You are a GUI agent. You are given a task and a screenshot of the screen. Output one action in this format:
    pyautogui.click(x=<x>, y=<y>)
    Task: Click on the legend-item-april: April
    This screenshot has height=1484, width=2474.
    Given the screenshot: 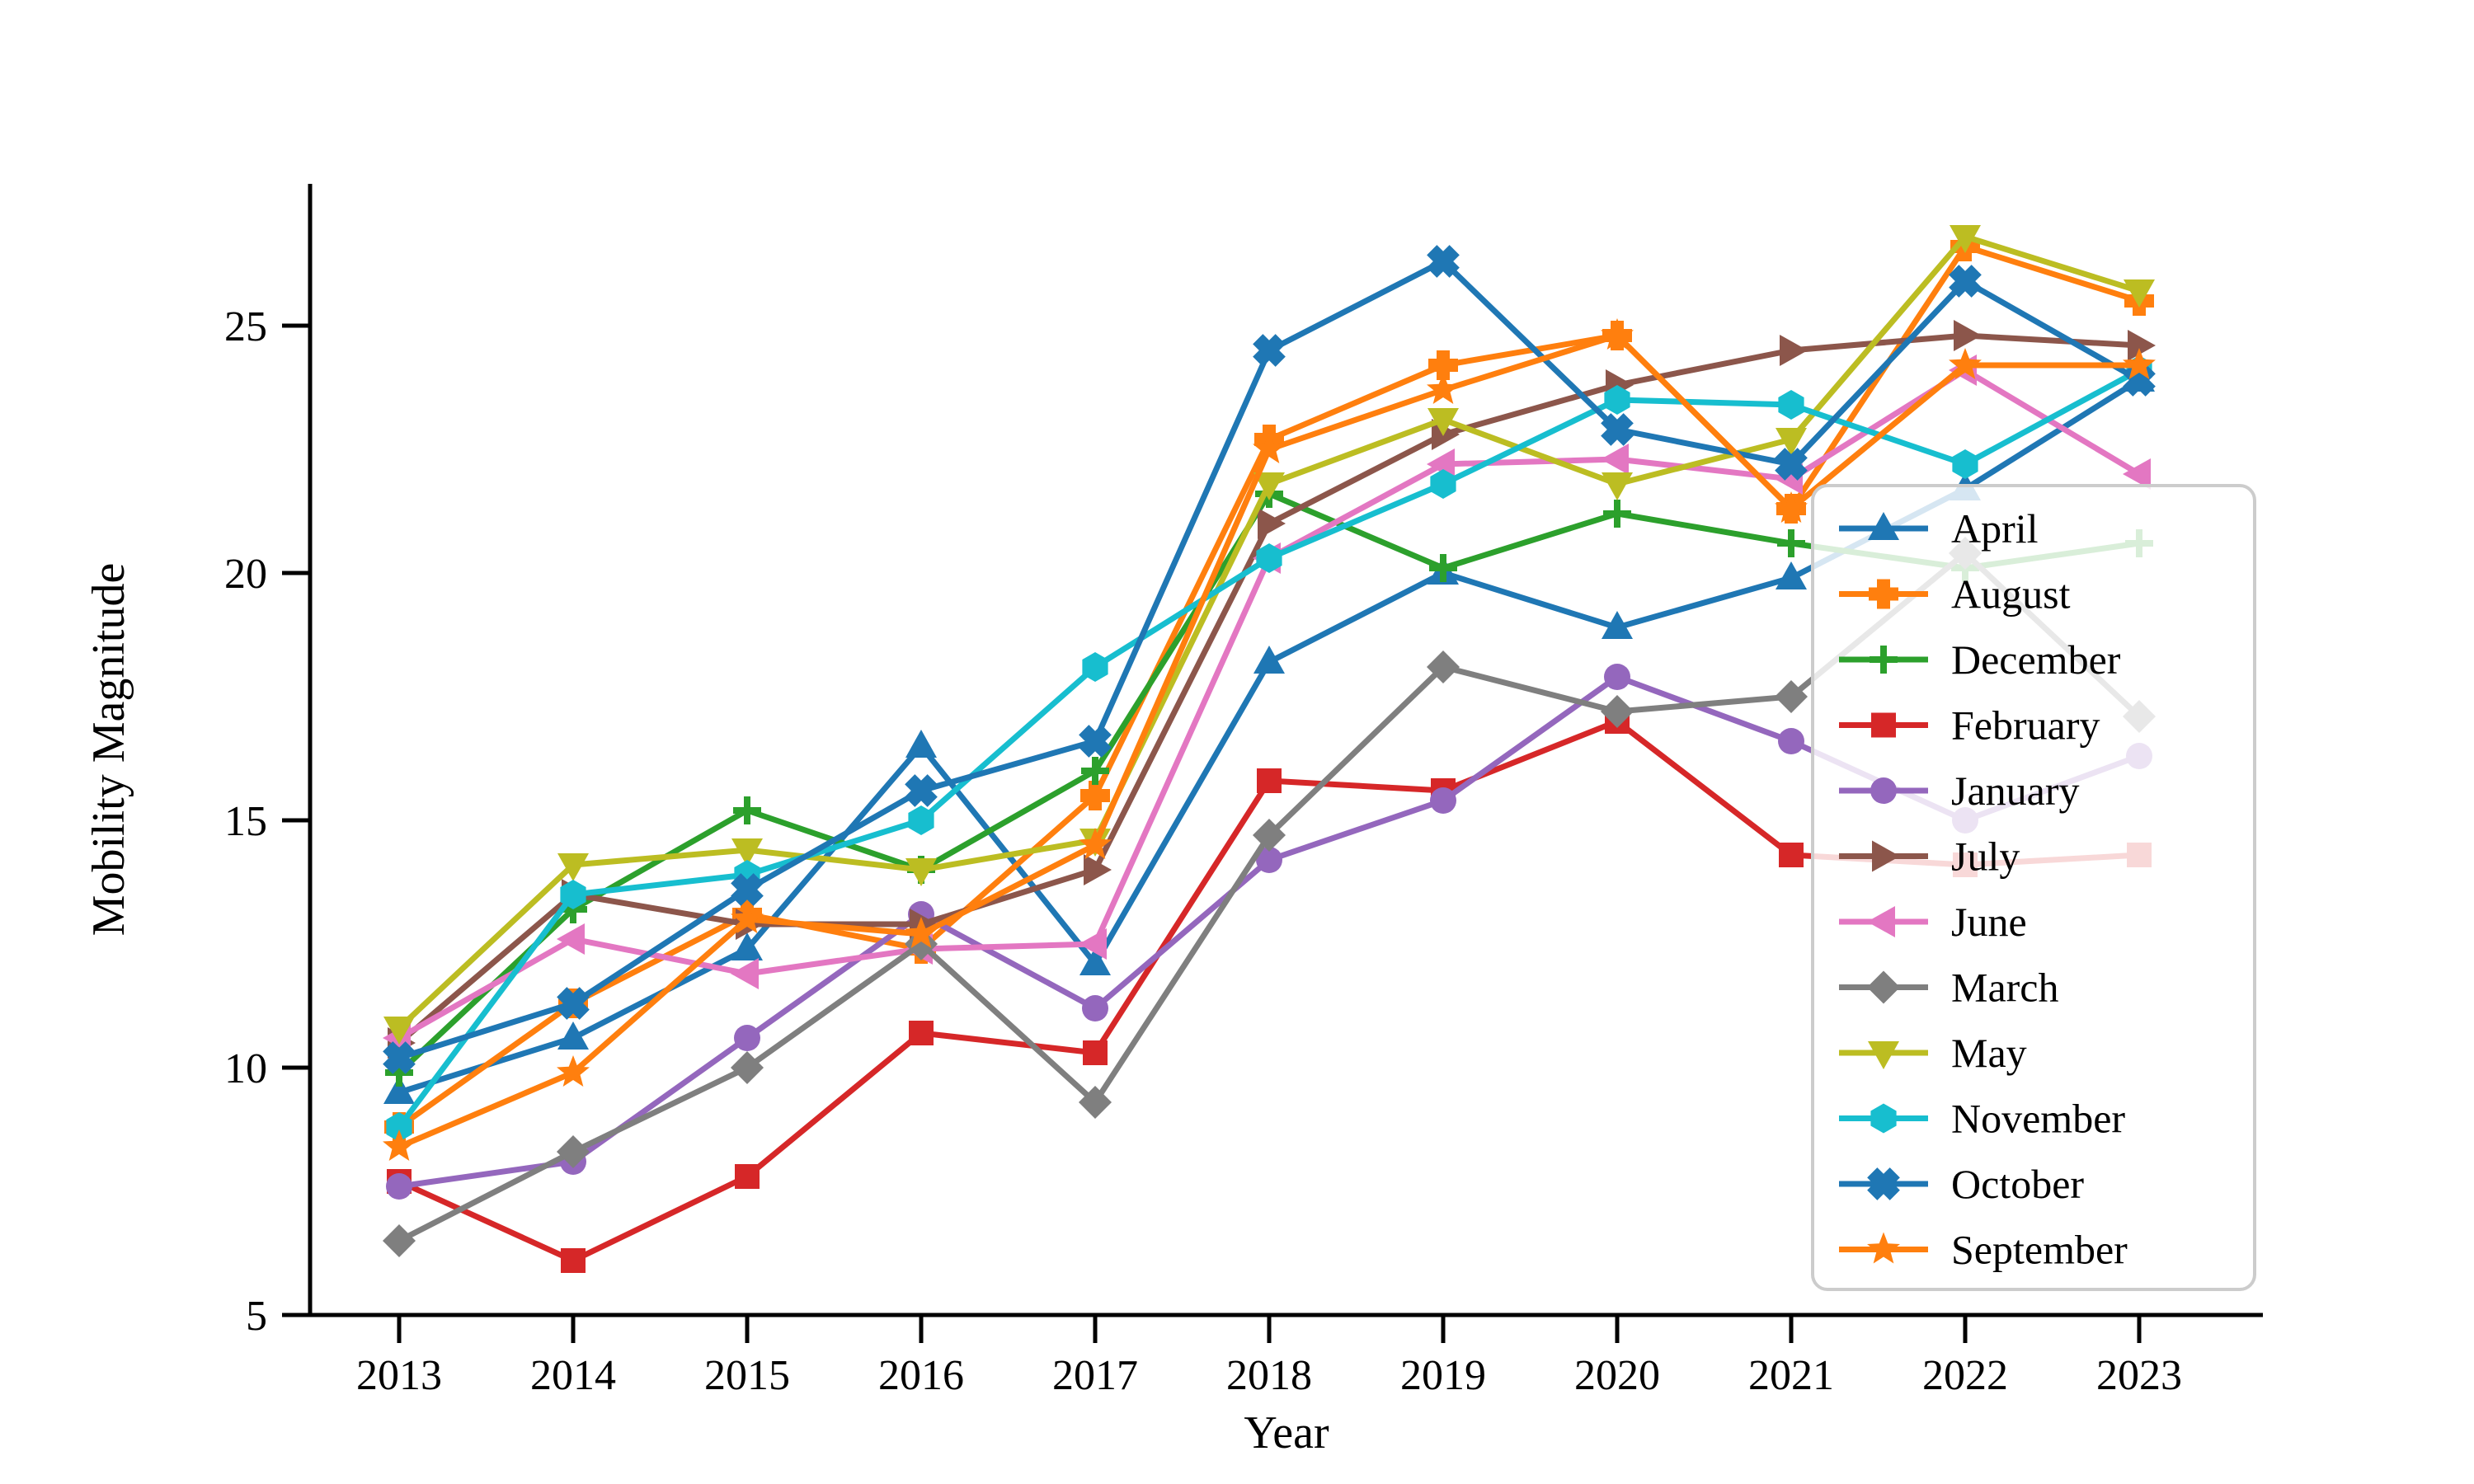 What is the action you would take?
    pyautogui.click(x=1939, y=528)
    